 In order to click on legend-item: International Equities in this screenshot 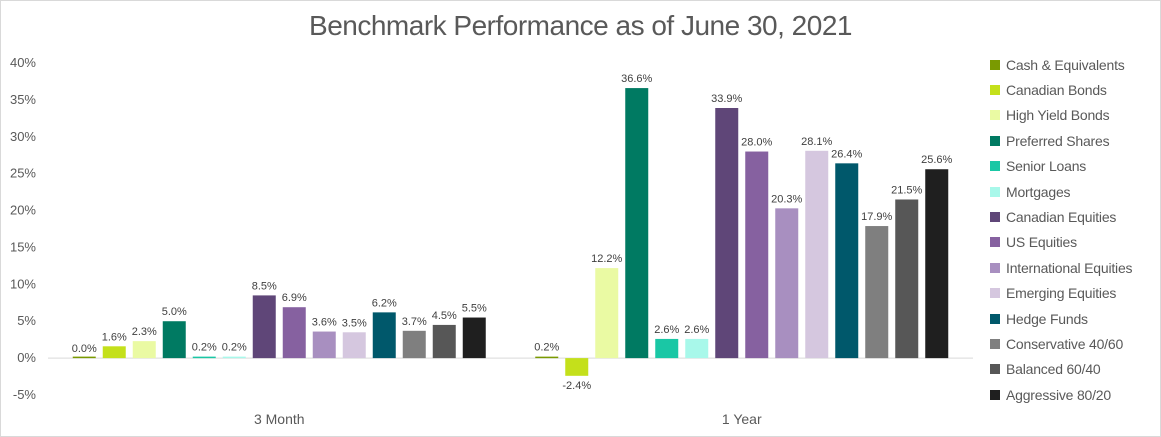, I will do `click(1075, 267)`.